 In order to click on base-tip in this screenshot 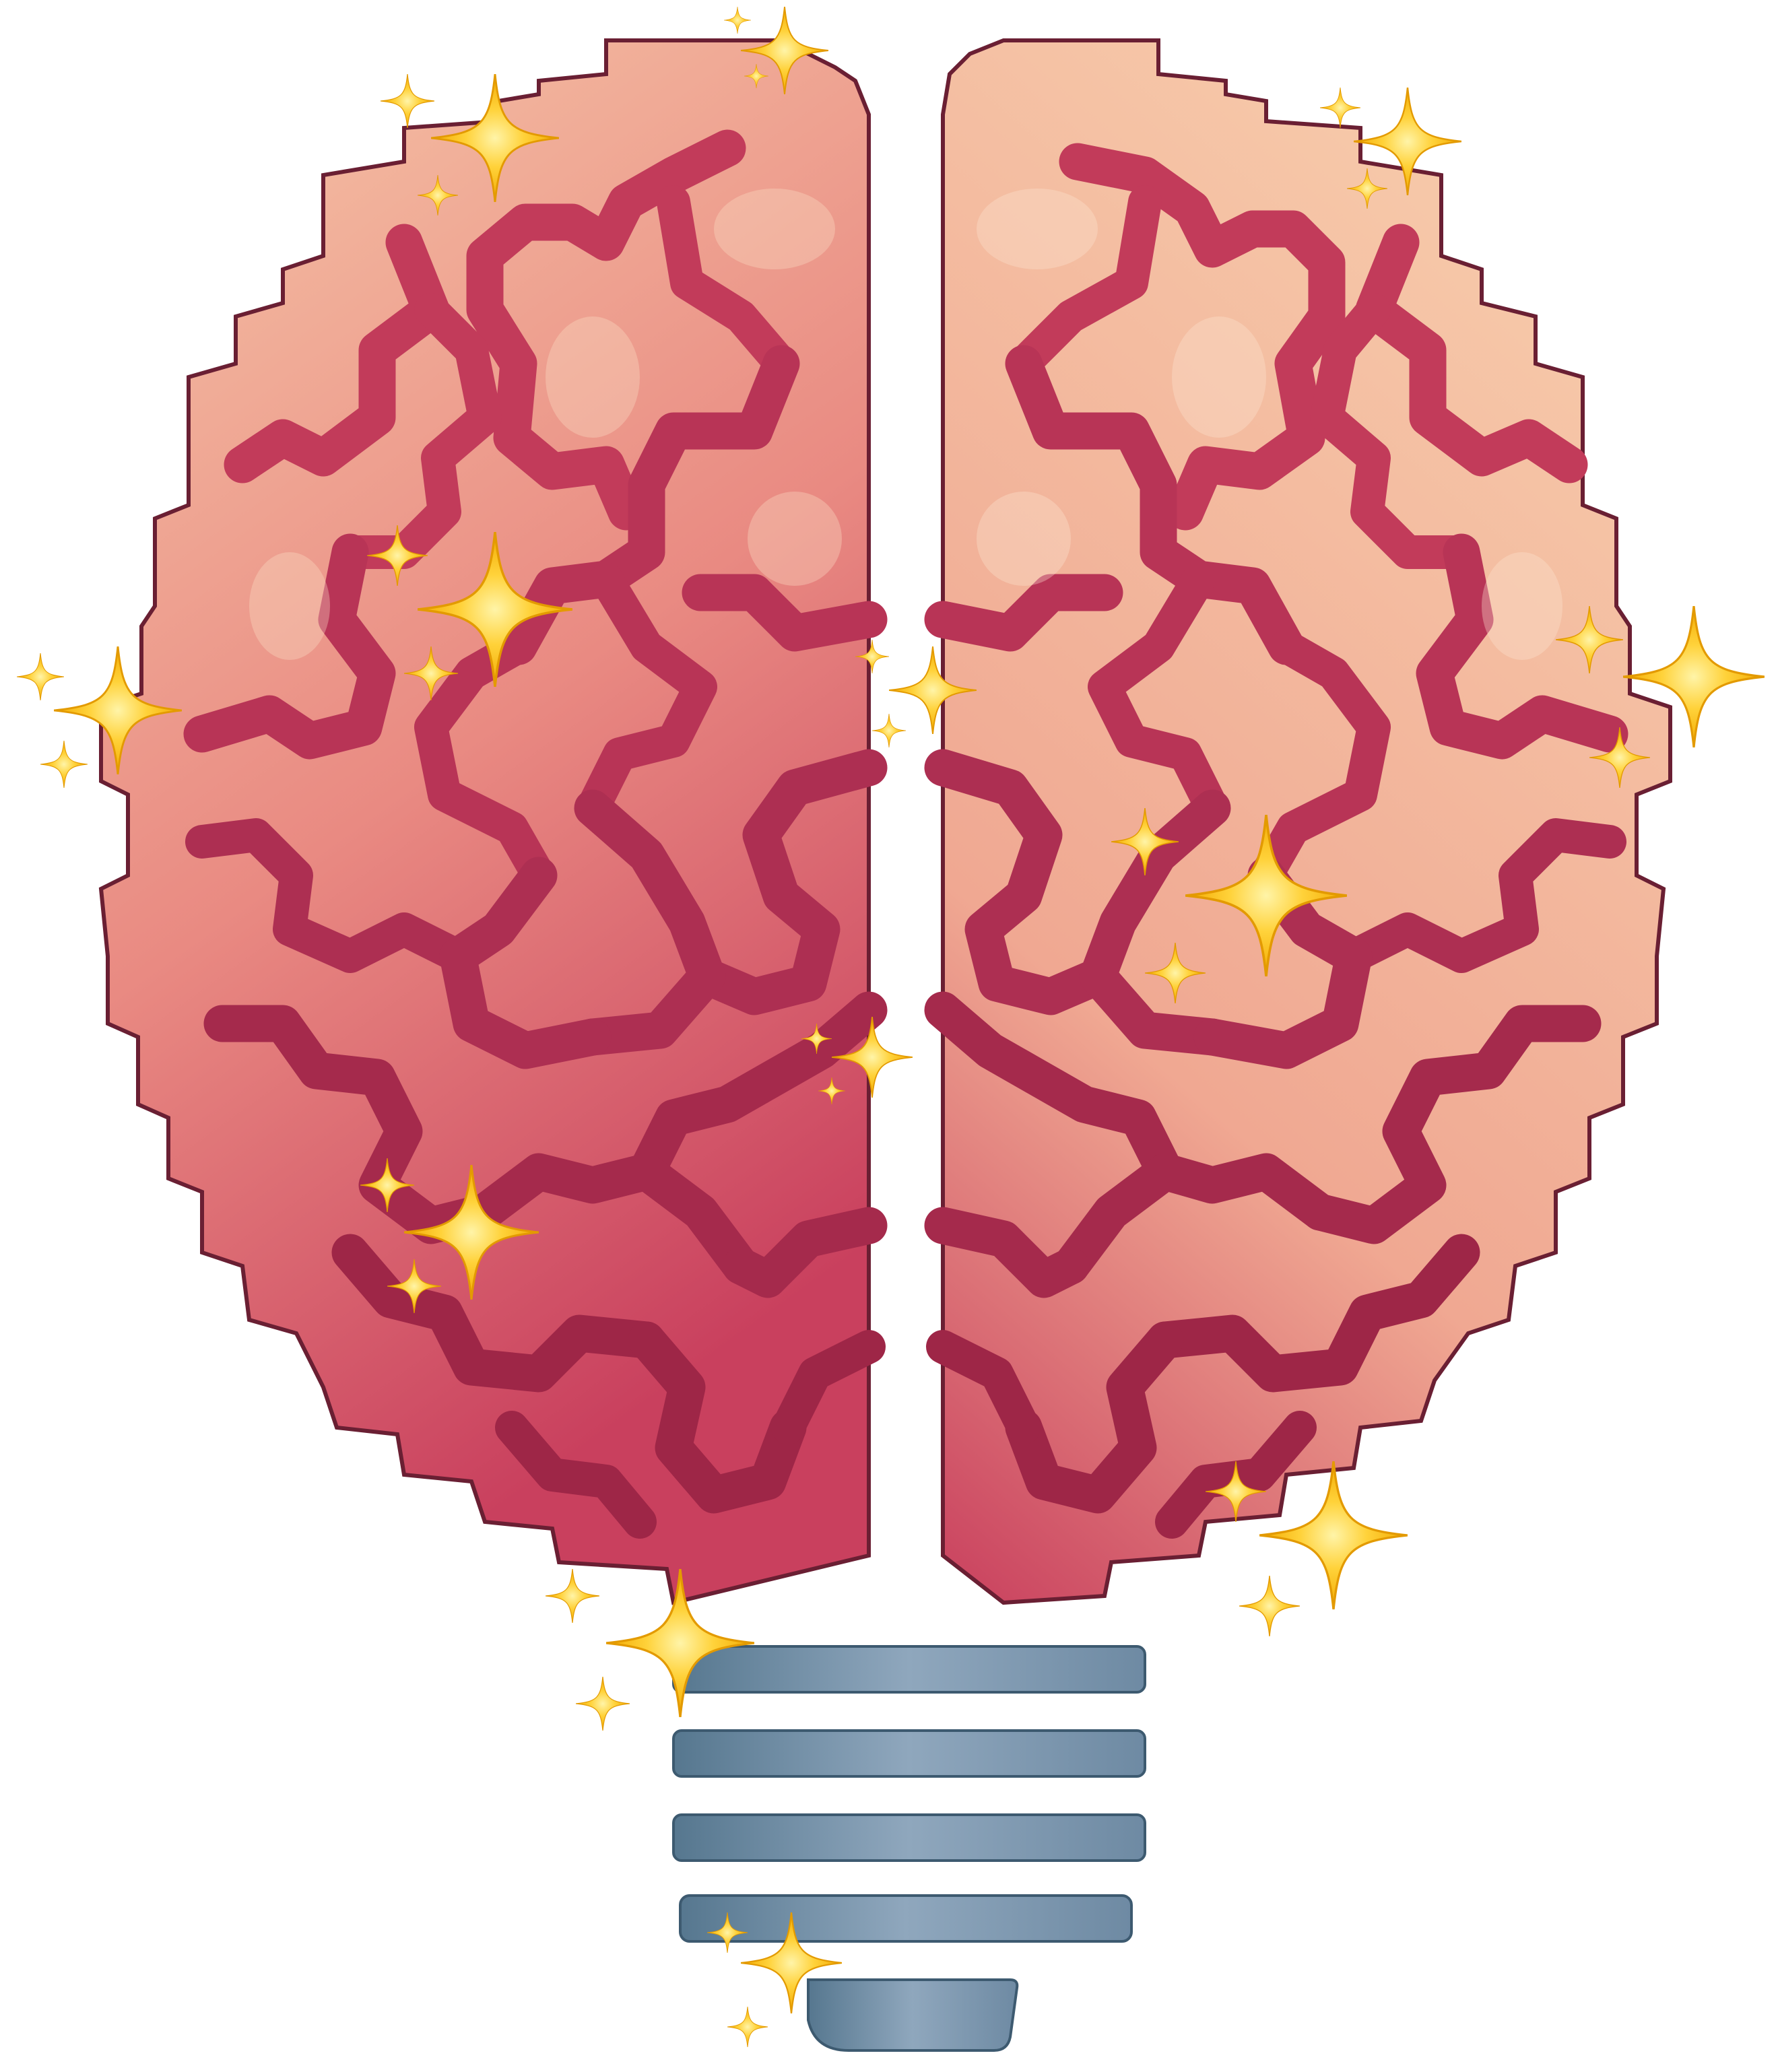, I will do `click(913, 2015)`.